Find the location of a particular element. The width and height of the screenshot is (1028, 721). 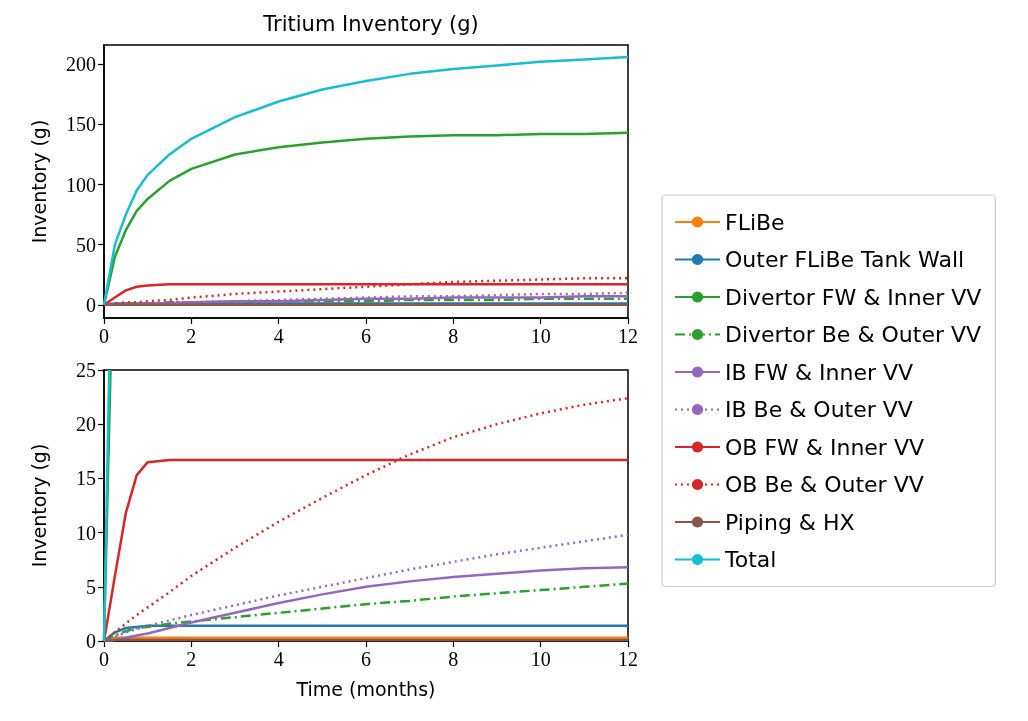

legend-label: OB Be & Outer VV is located at coordinates (824, 484).